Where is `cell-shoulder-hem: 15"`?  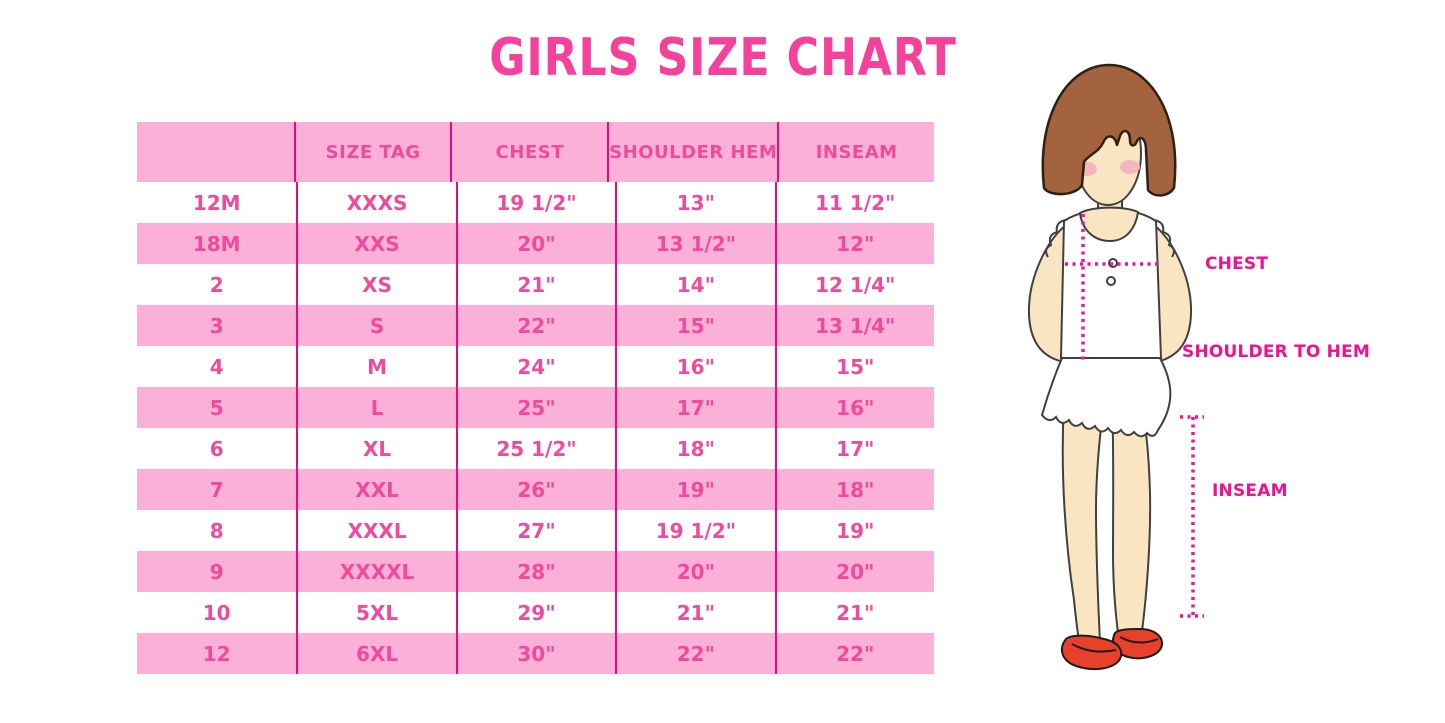 cell-shoulder-hem: 15" is located at coordinates (694, 325).